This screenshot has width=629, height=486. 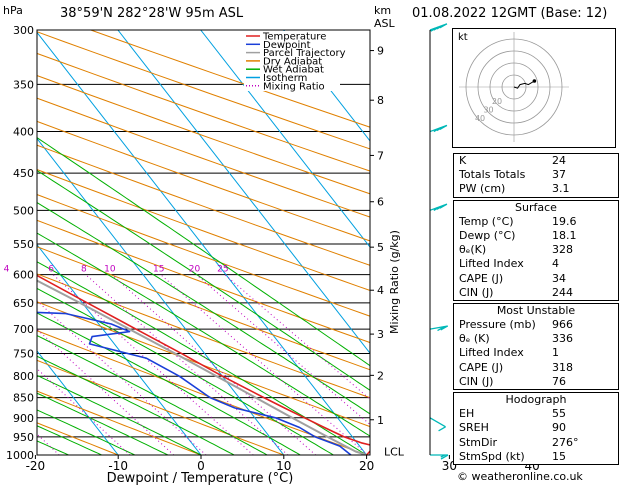 What do you see at coordinates (564, 235) in the screenshot?
I see `surface-value: 18.1` at bounding box center [564, 235].